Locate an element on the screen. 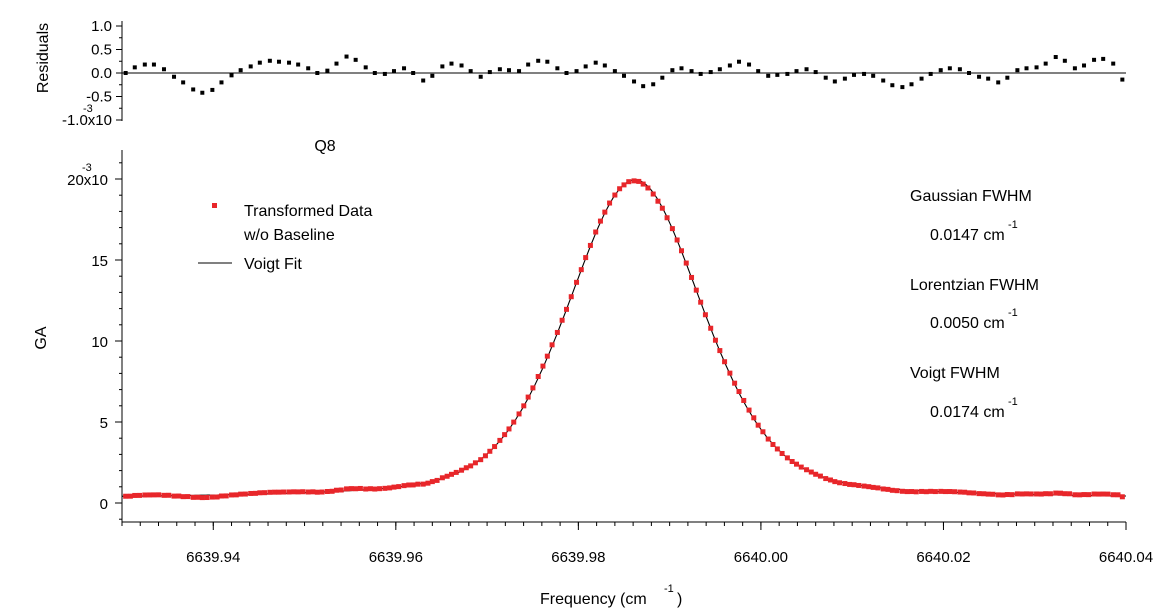 This screenshot has width=1175, height=613. main-y-tick-label: 20x10 is located at coordinates (87, 180).